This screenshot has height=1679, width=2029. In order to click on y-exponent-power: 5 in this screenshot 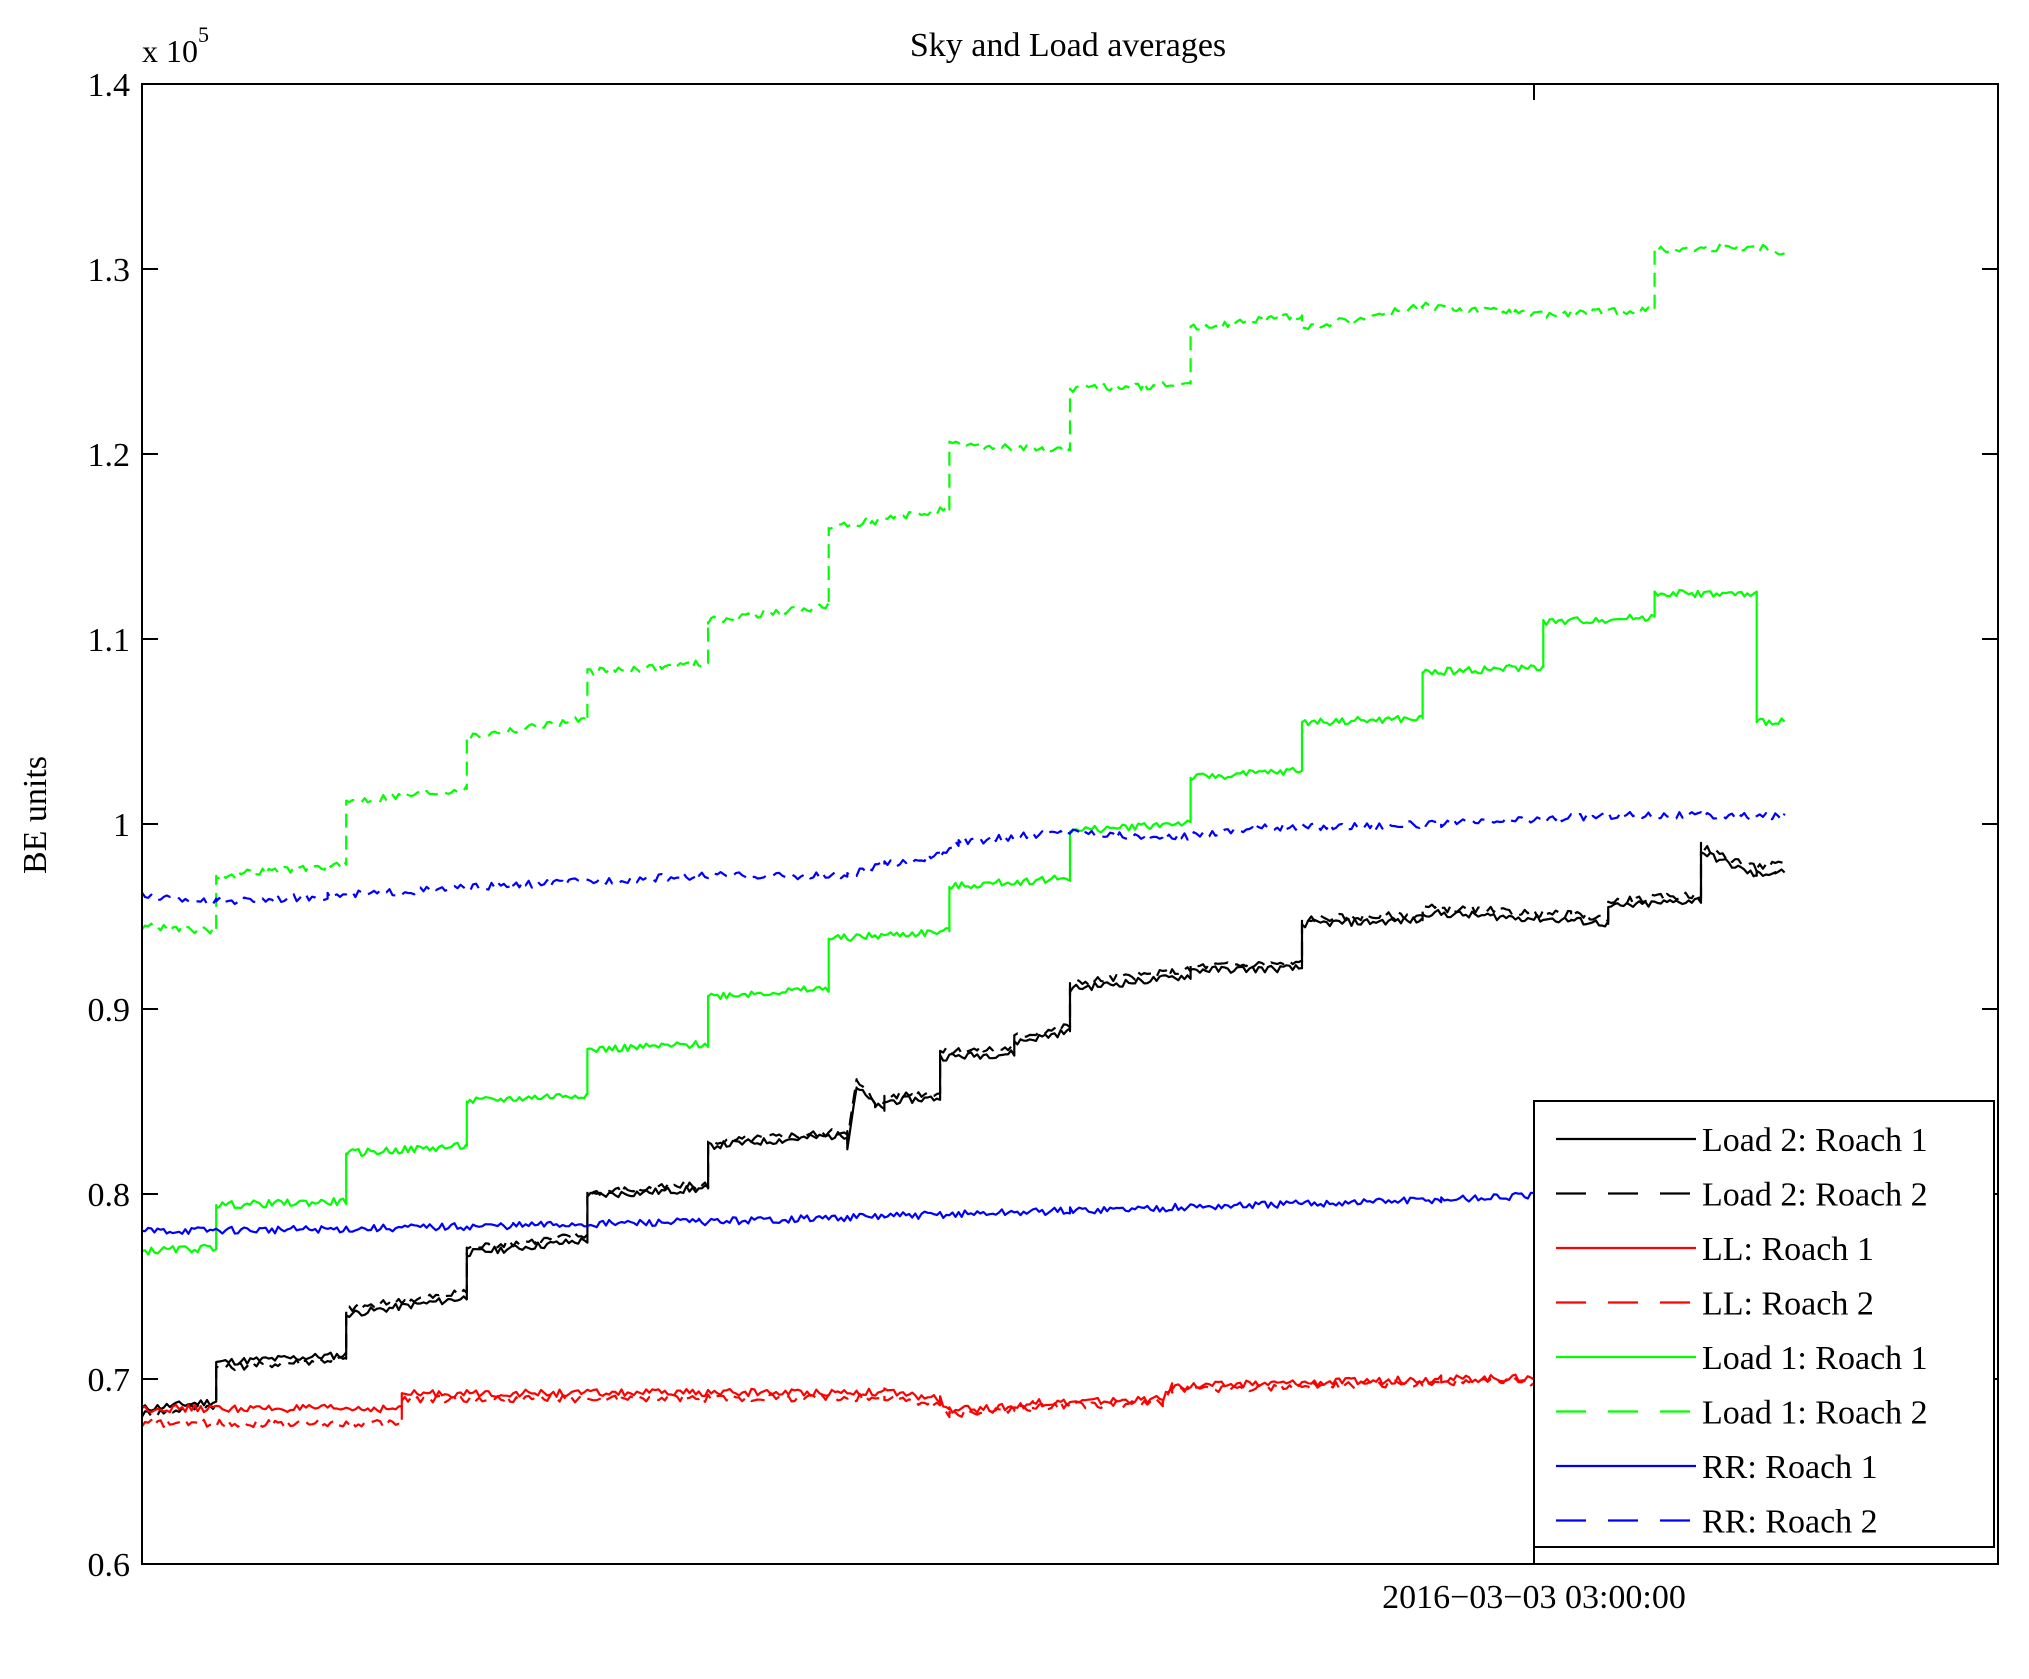, I will do `click(203, 34)`.